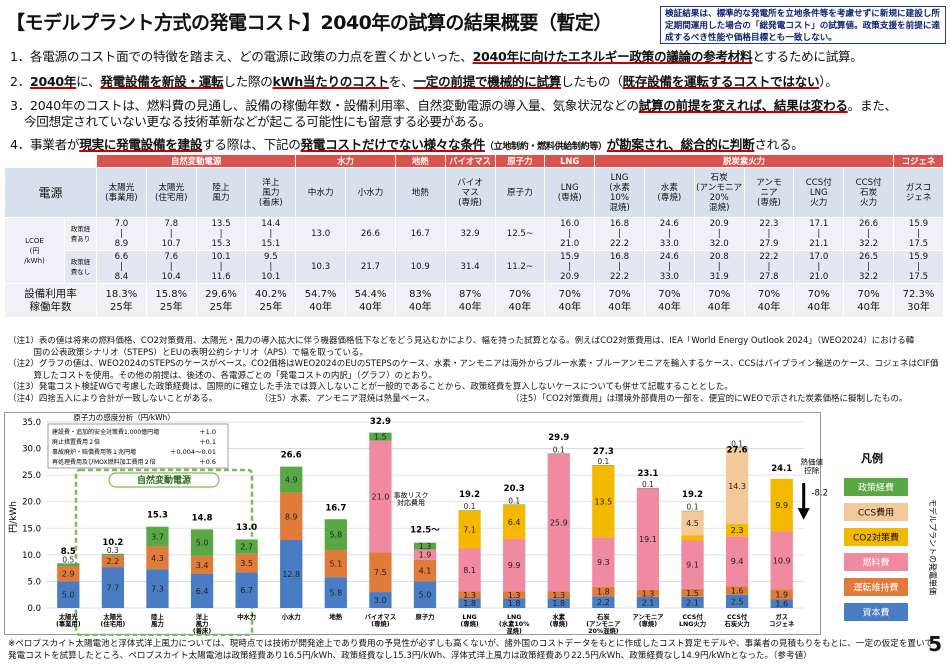  I want to click on y-tick-label: 35.0, so click(31, 423).